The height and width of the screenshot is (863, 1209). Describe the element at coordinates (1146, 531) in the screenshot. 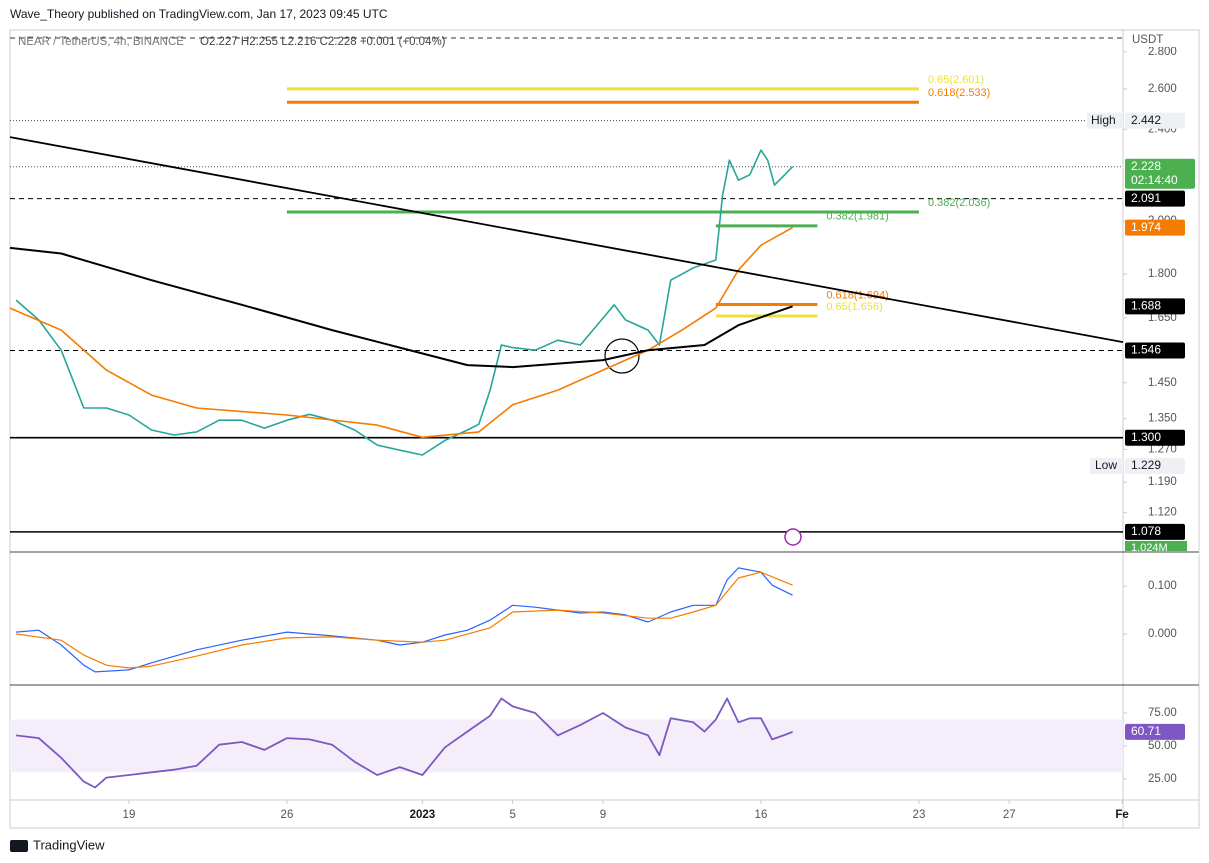

I see `level-label: 1.078` at that location.